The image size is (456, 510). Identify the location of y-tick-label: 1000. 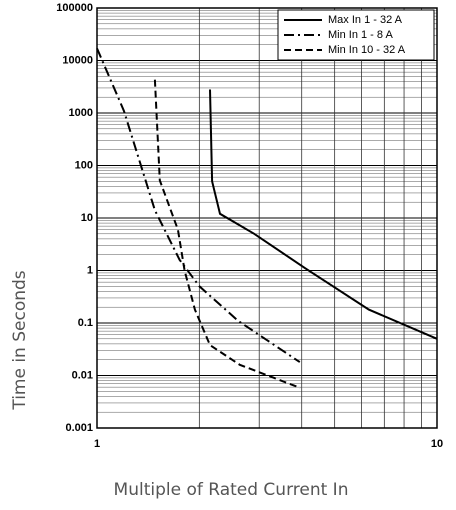
(81, 113).